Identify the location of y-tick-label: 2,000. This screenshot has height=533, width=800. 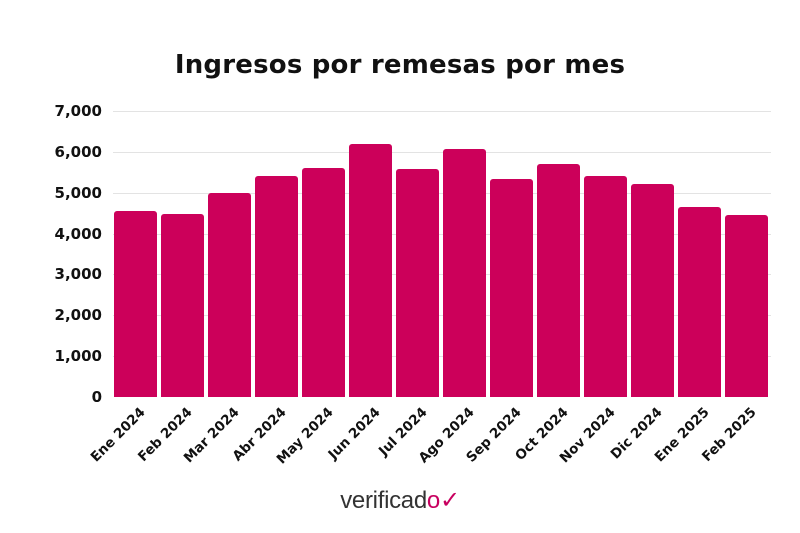
(78, 315).